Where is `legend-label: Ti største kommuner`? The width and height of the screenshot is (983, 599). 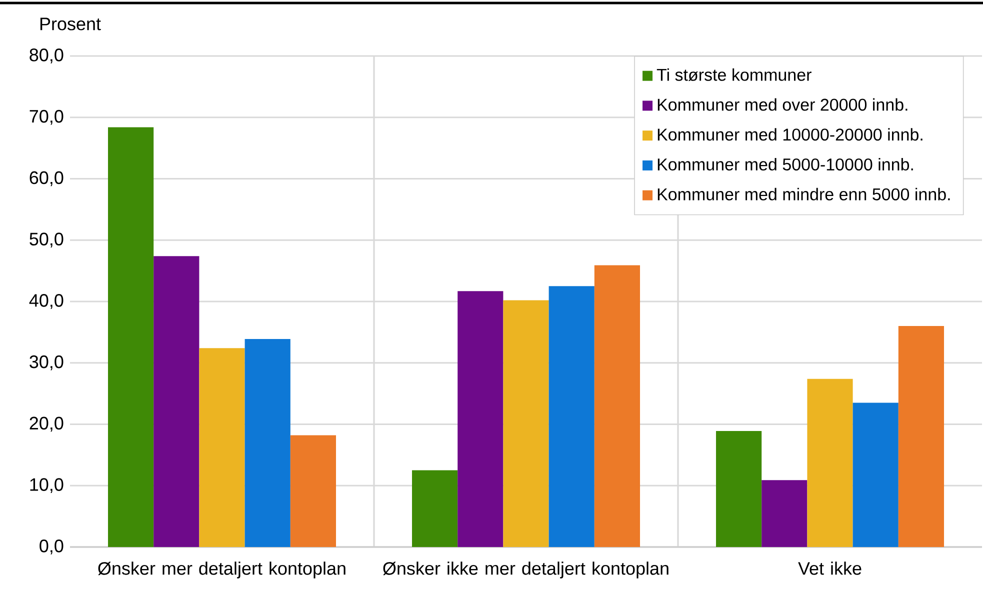
legend-label: Ti største kommuner is located at coordinates (734, 75).